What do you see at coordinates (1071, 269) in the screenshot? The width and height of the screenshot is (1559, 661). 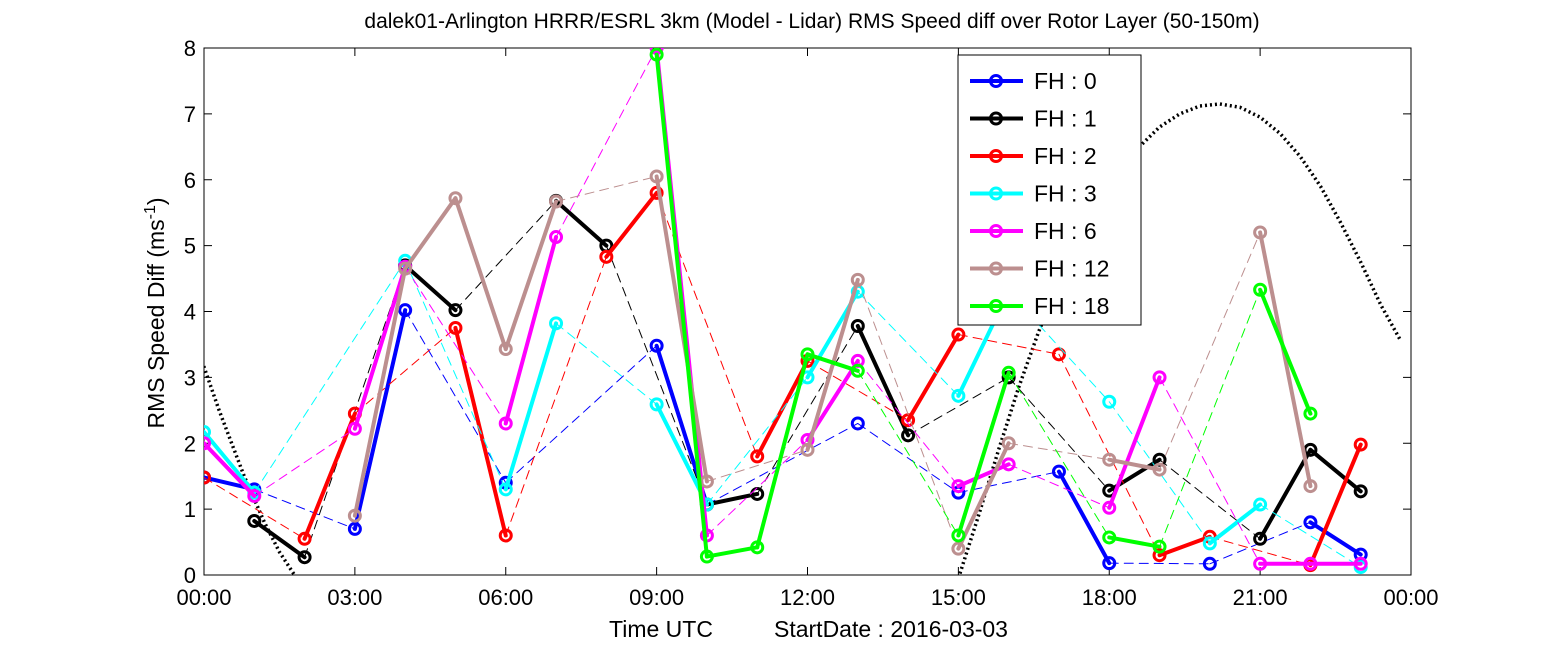 I see `legend-label: FH : 12` at bounding box center [1071, 269].